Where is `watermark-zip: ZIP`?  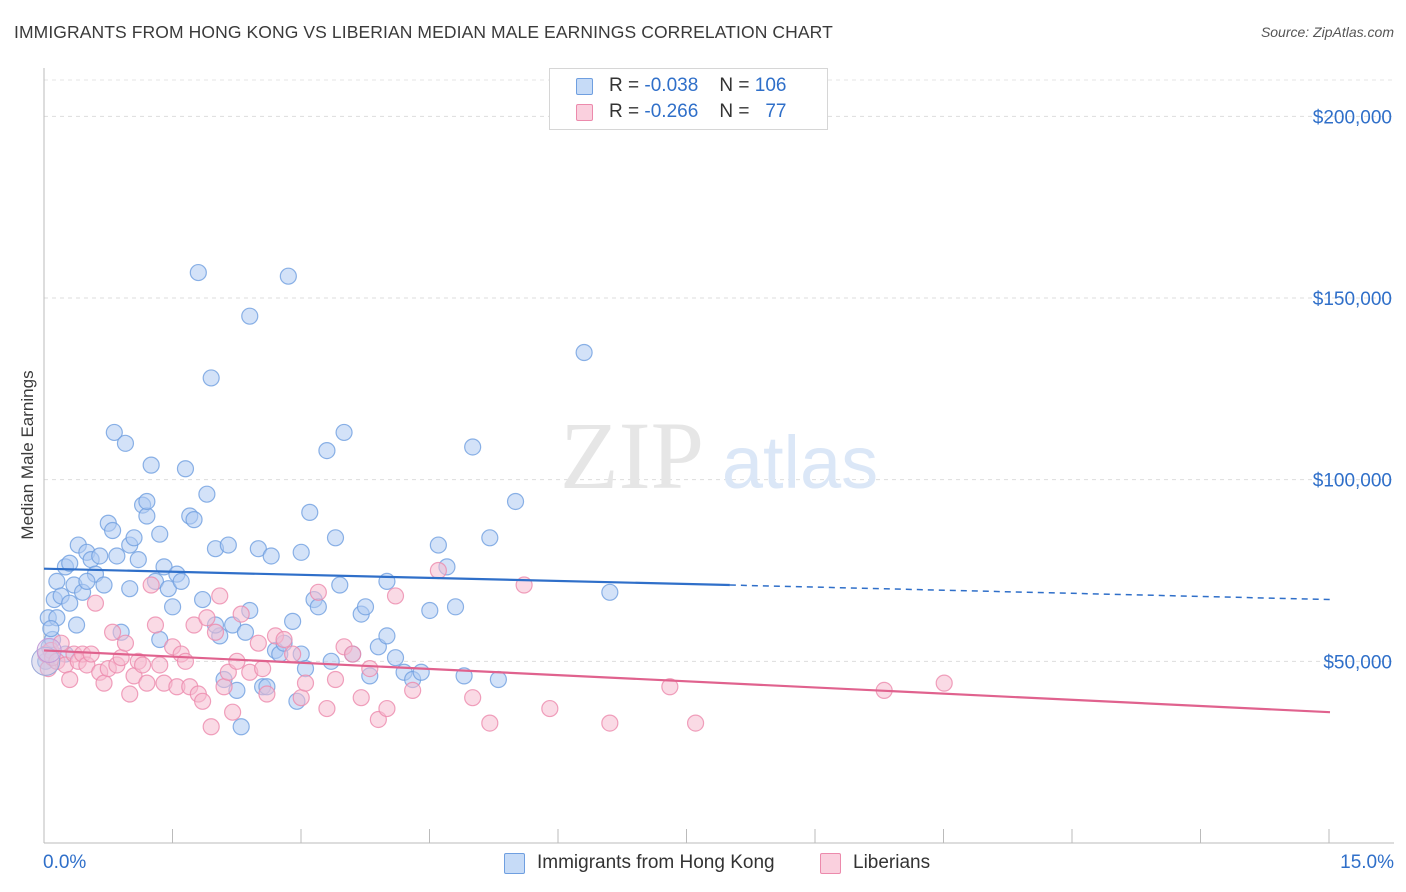 watermark-zip: ZIP is located at coordinates (632, 455).